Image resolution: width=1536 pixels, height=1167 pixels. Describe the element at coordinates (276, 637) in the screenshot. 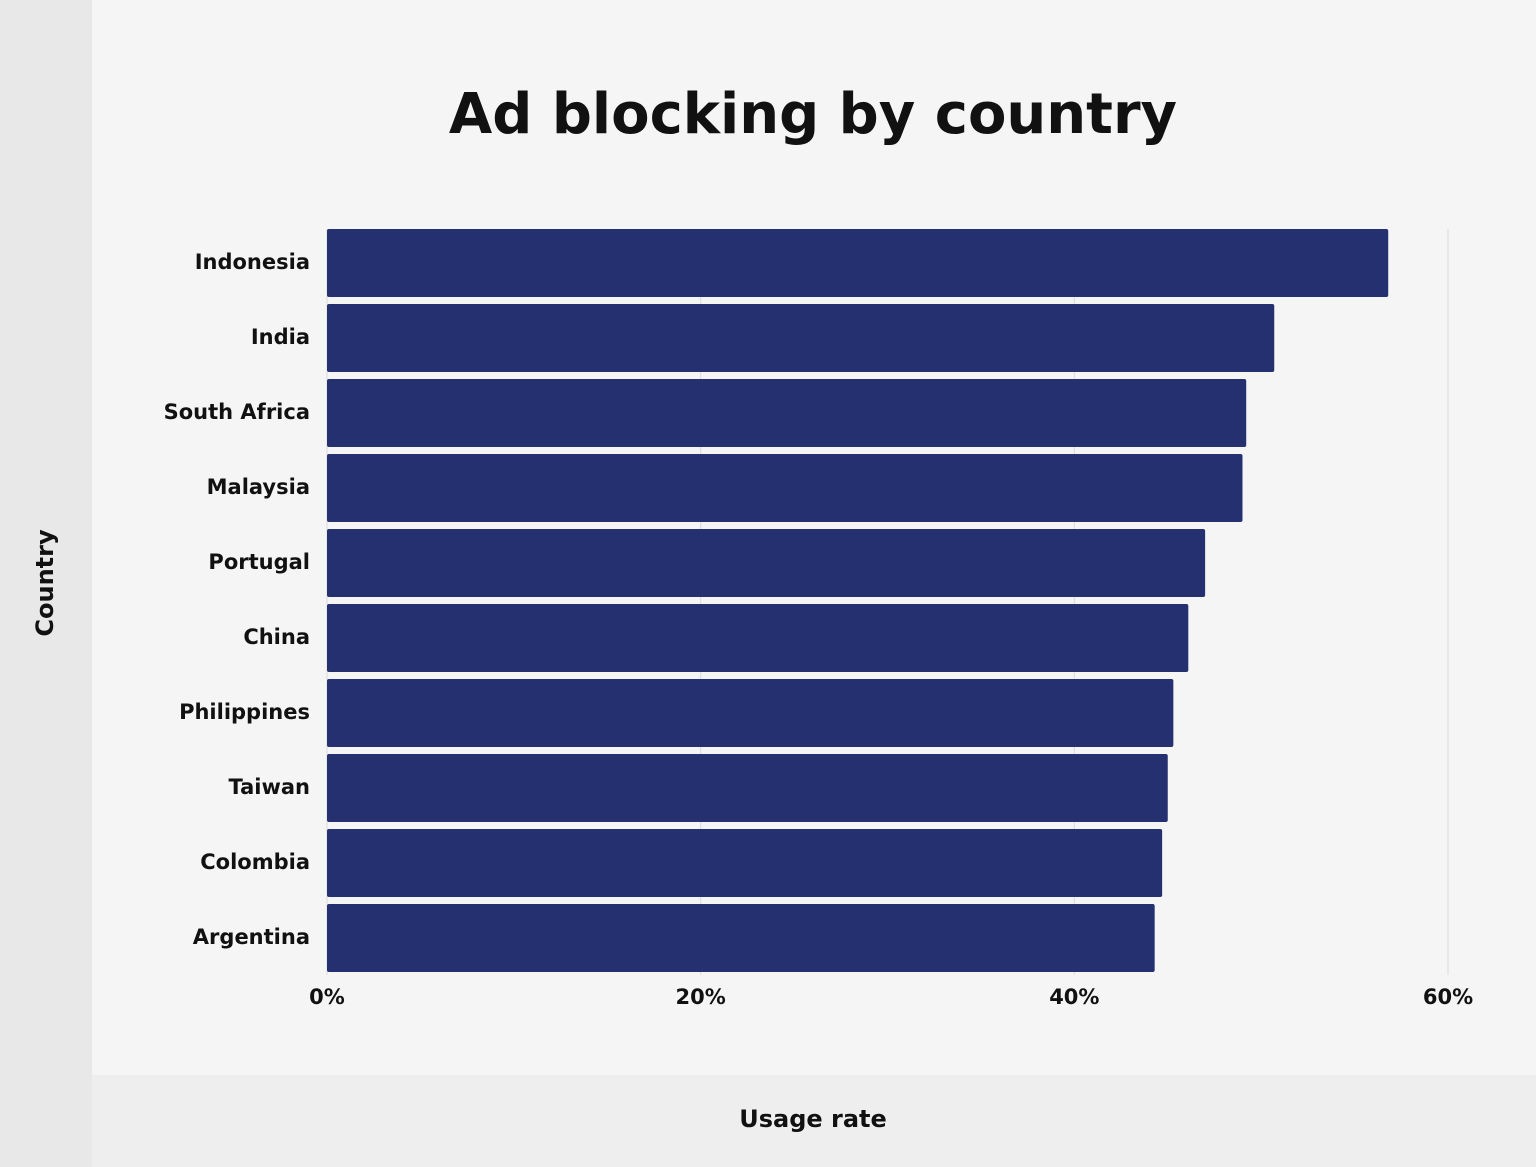

I see `y-tick-label: China` at that location.